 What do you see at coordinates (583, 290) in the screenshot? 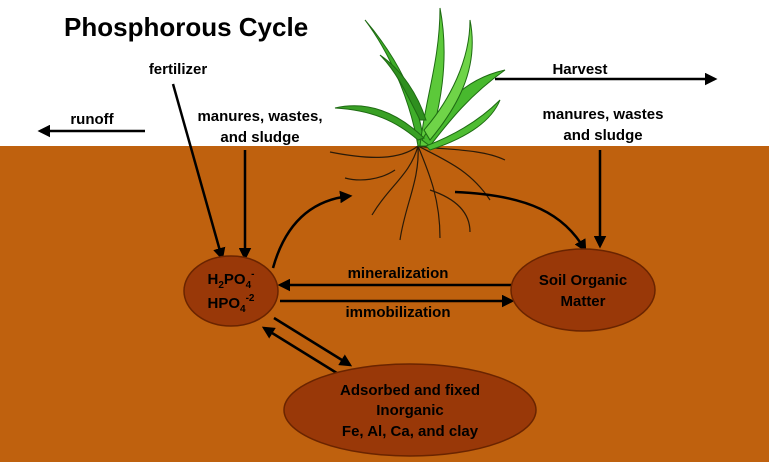
I see `organic-matter-node` at bounding box center [583, 290].